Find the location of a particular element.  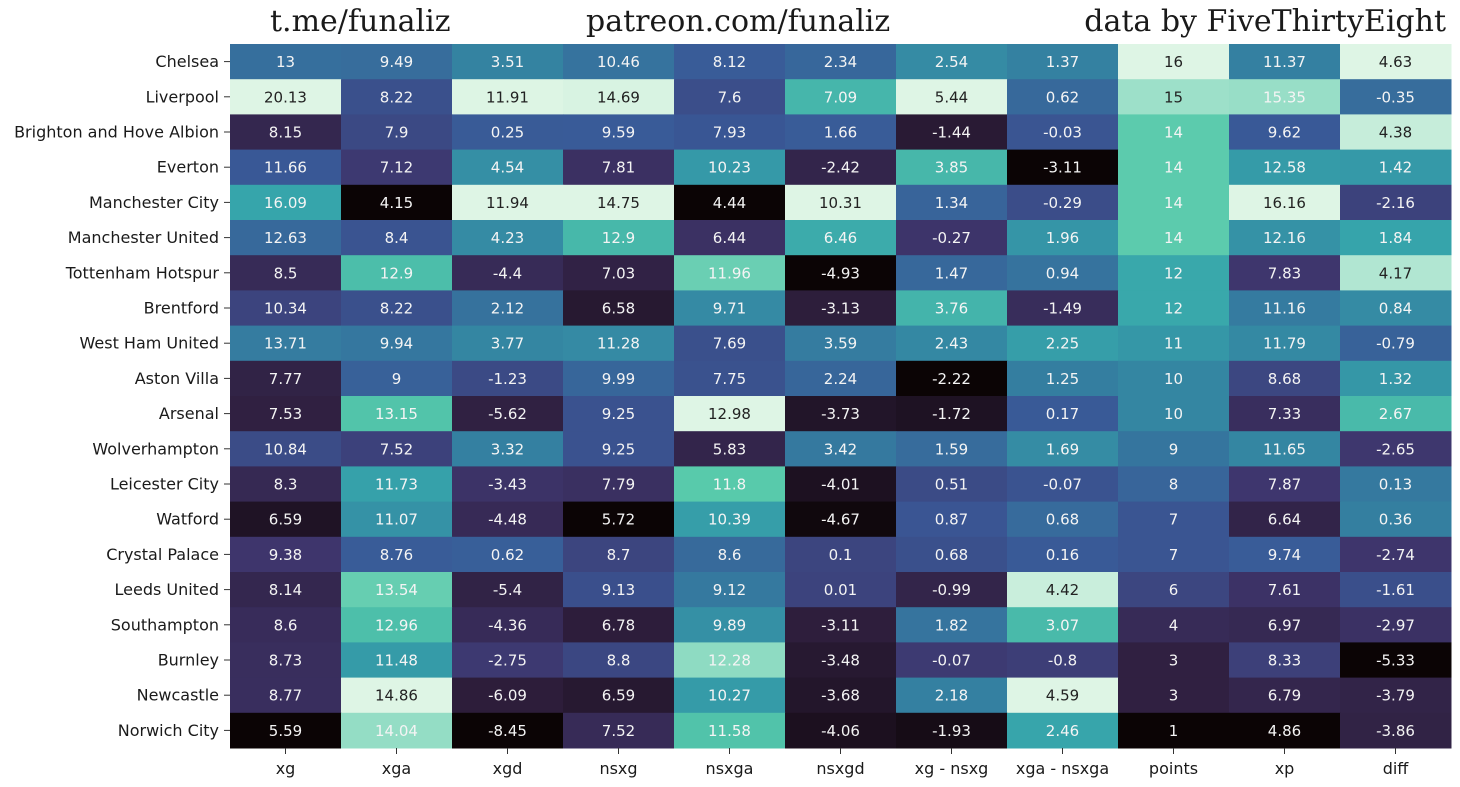

cell-value-label: 7.69 is located at coordinates (729, 344).